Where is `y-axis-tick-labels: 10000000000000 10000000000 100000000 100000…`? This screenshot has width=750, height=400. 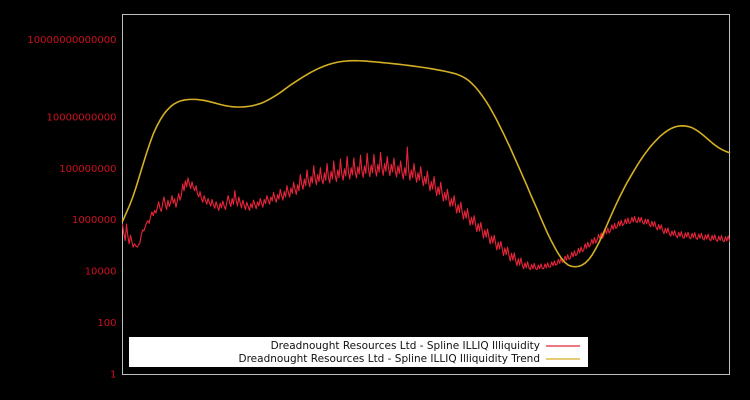 y-axis-tick-labels: 10000000000000 10000000000 100000000 100000… is located at coordinates (71, 207).